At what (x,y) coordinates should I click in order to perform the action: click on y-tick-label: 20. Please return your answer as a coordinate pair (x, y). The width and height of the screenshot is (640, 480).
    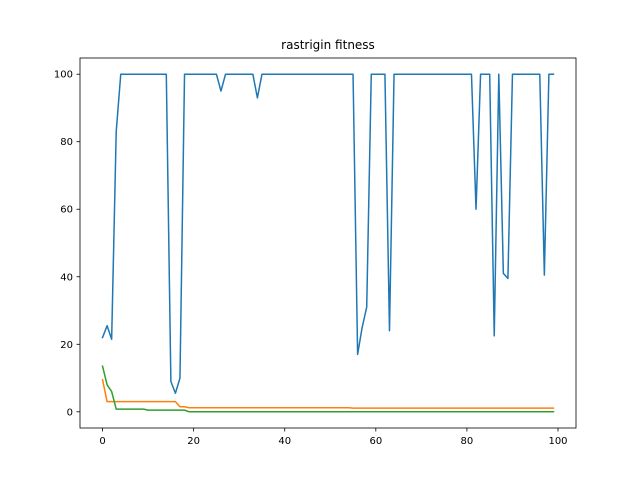
    Looking at the image, I should click on (66, 345).